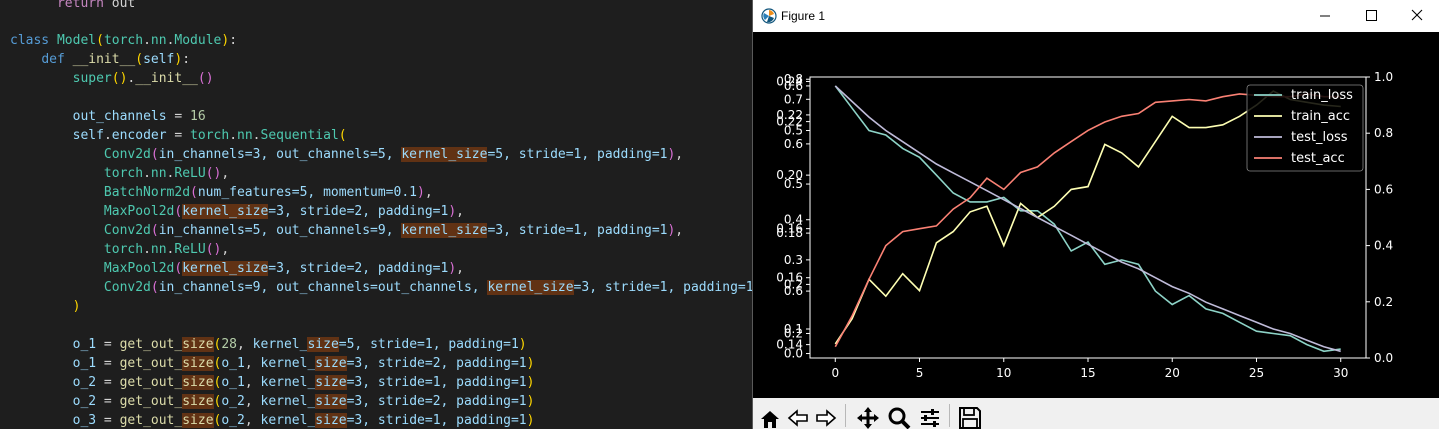 The image size is (1439, 429). I want to click on code-line: super().__init__(), so click(143, 78).